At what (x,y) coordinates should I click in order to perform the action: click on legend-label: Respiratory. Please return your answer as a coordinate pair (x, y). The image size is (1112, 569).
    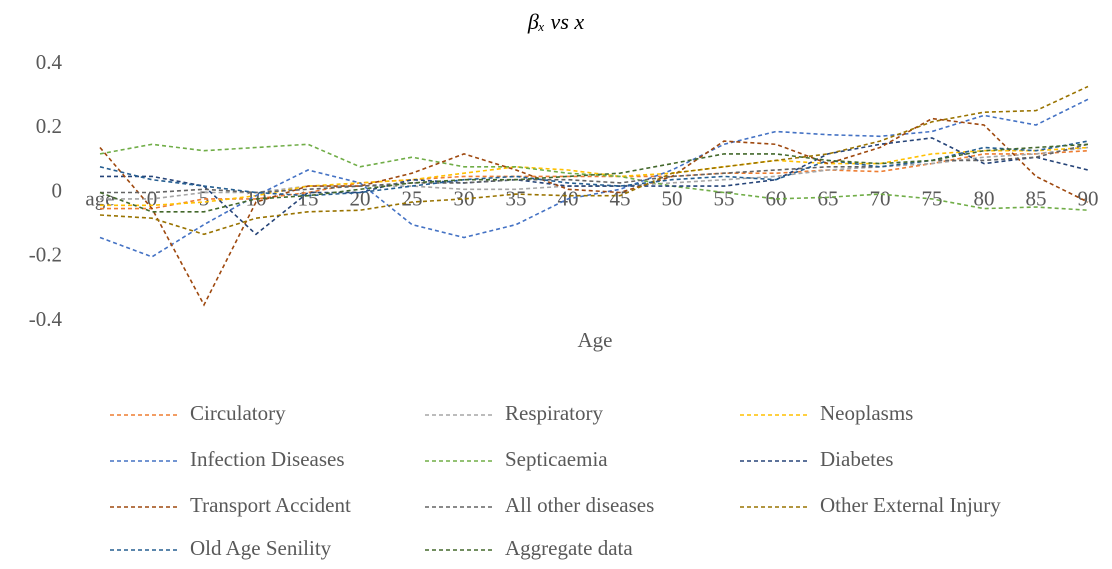
    Looking at the image, I should click on (554, 413).